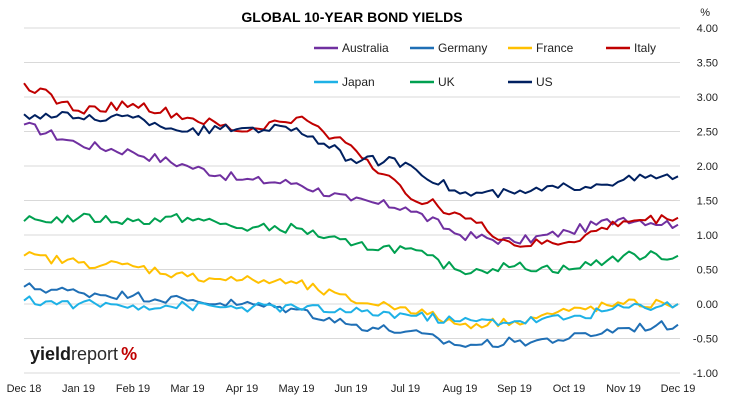 This screenshot has width=731, height=400. Describe the element at coordinates (365, 48) in the screenshot. I see `legend-label: Australia` at that location.